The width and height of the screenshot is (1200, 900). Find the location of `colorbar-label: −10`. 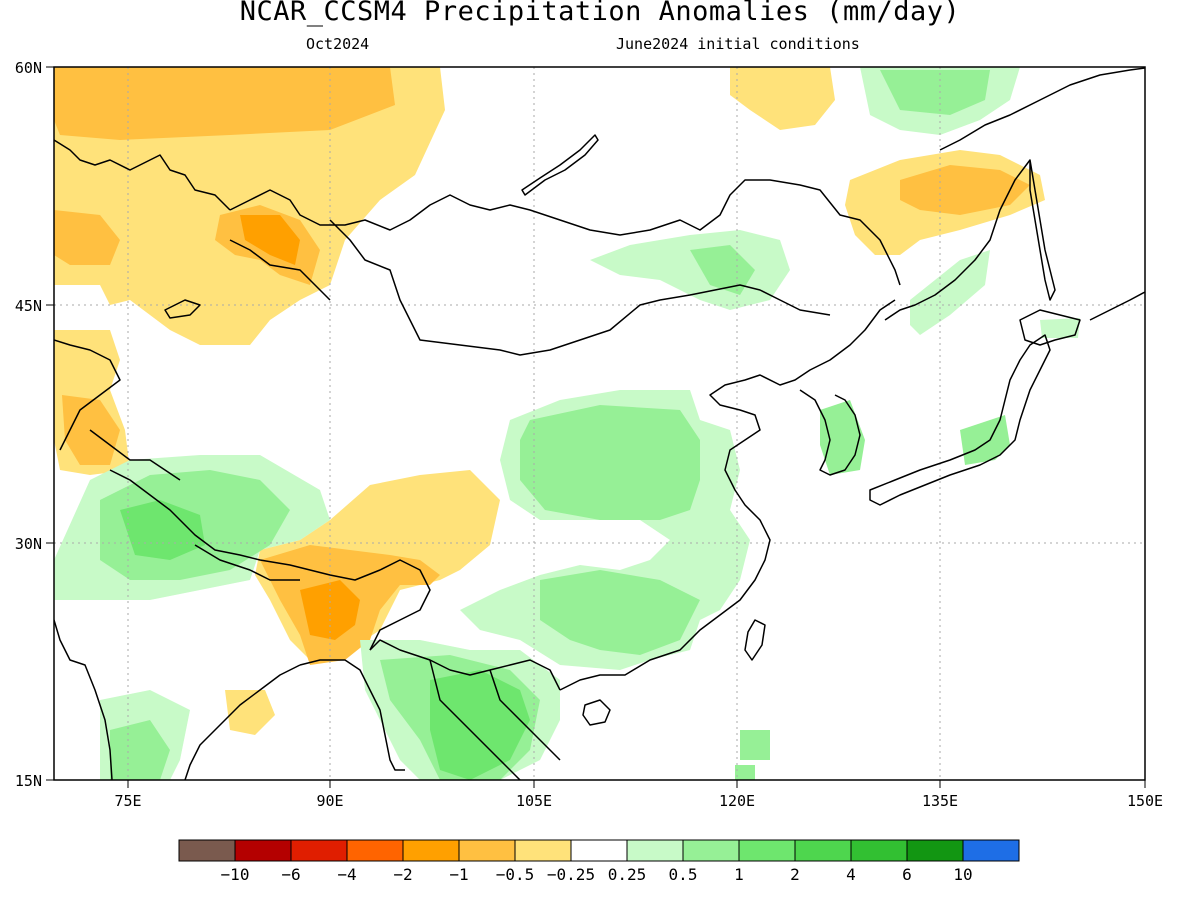

colorbar-label: −10 is located at coordinates (235, 874).